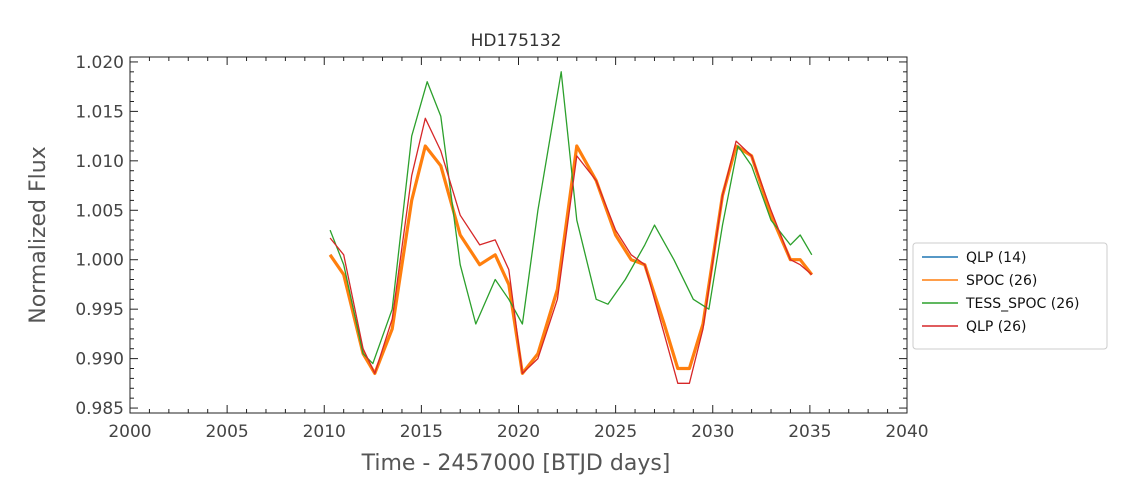 The height and width of the screenshot is (498, 1148). Describe the element at coordinates (809, 432) in the screenshot. I see `x-tick-label: 2035` at that location.